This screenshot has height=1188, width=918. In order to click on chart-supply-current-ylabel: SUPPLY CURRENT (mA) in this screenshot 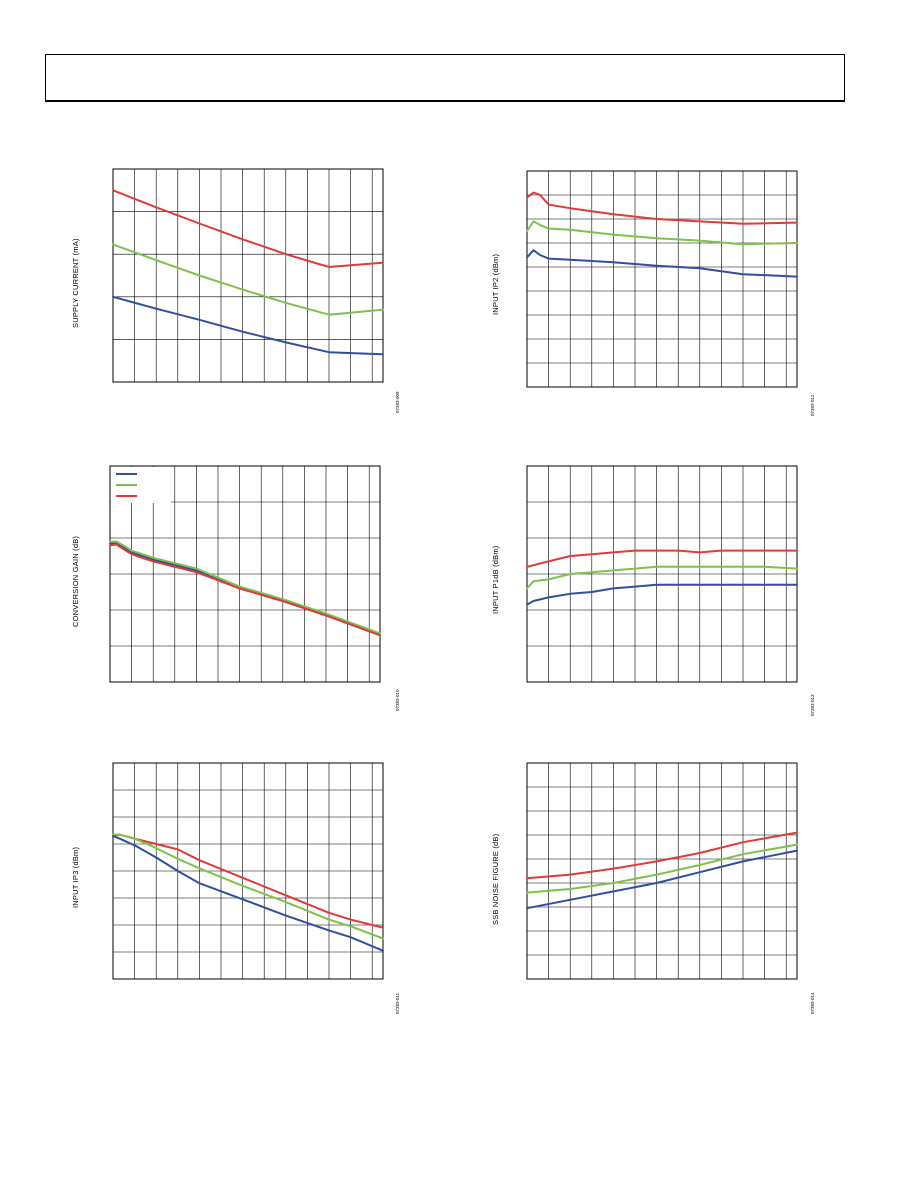, I will do `click(75, 283)`.